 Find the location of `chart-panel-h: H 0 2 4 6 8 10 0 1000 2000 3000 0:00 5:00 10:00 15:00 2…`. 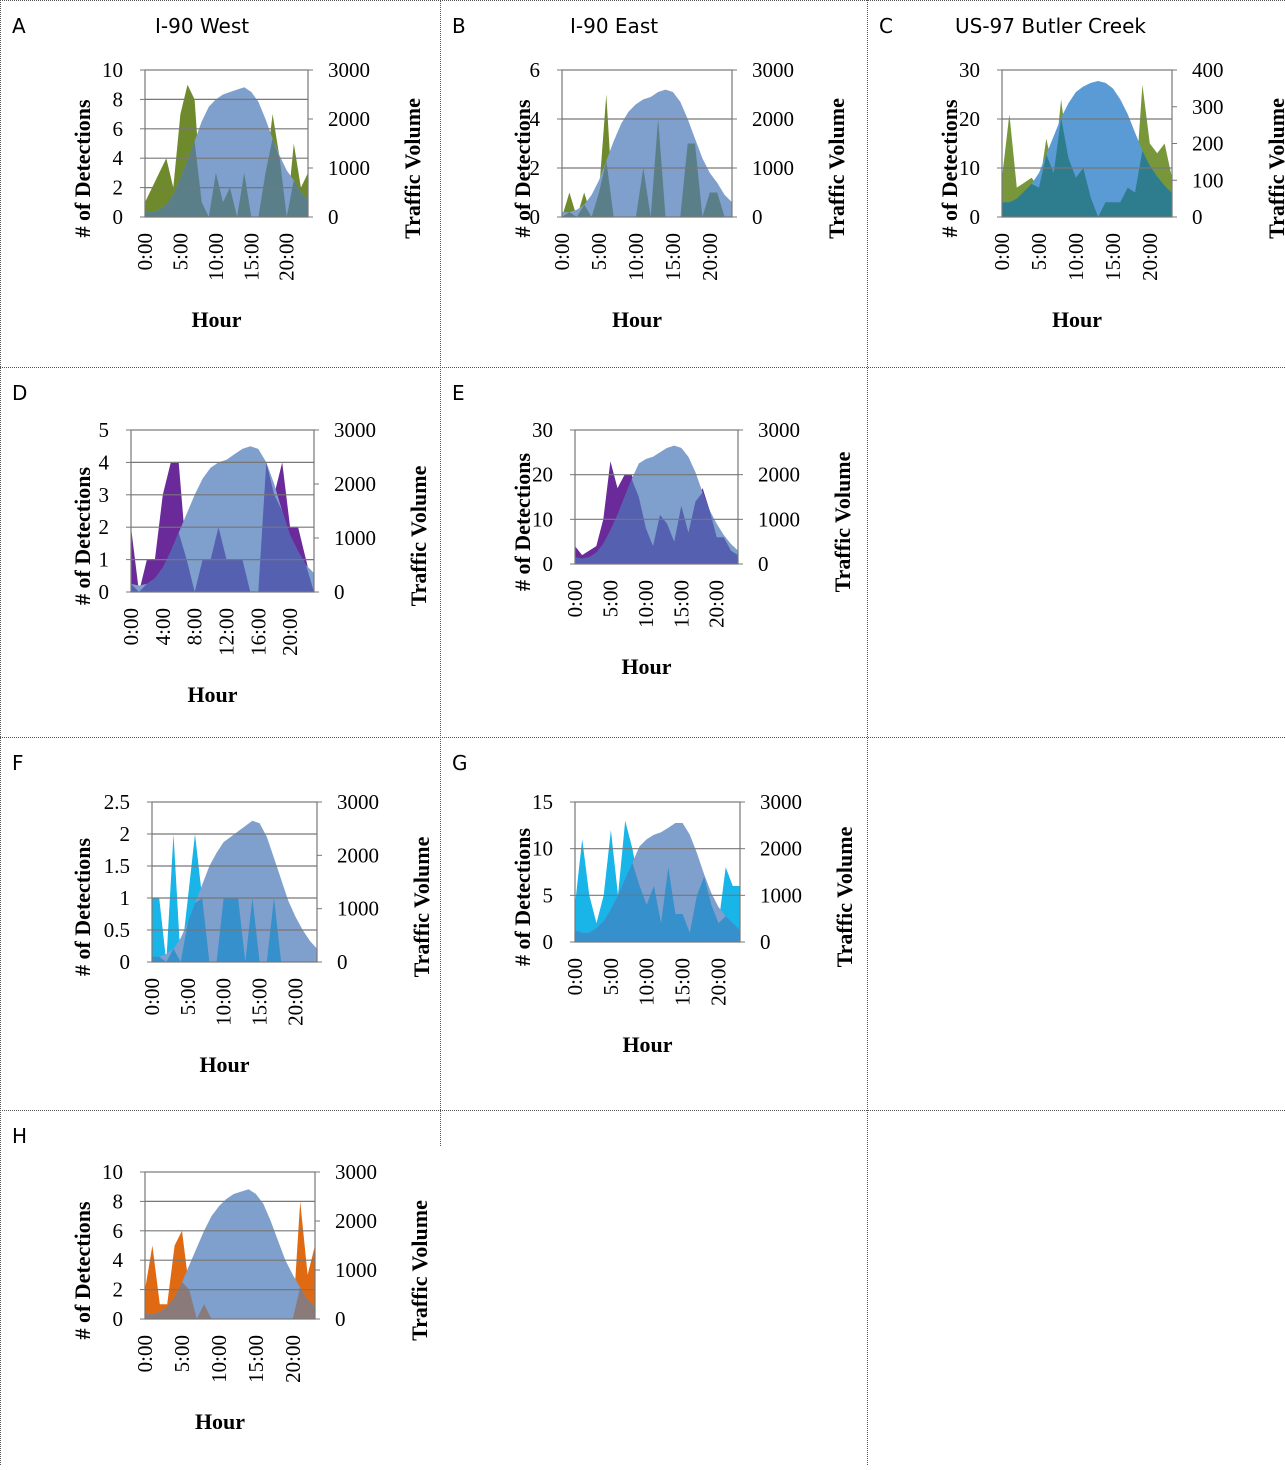

chart-panel-h: H 0 2 4 6 8 10 0 1000 2000 3000 0:00 5:00 10:00 15:00 2… is located at coordinates (216, 1290).